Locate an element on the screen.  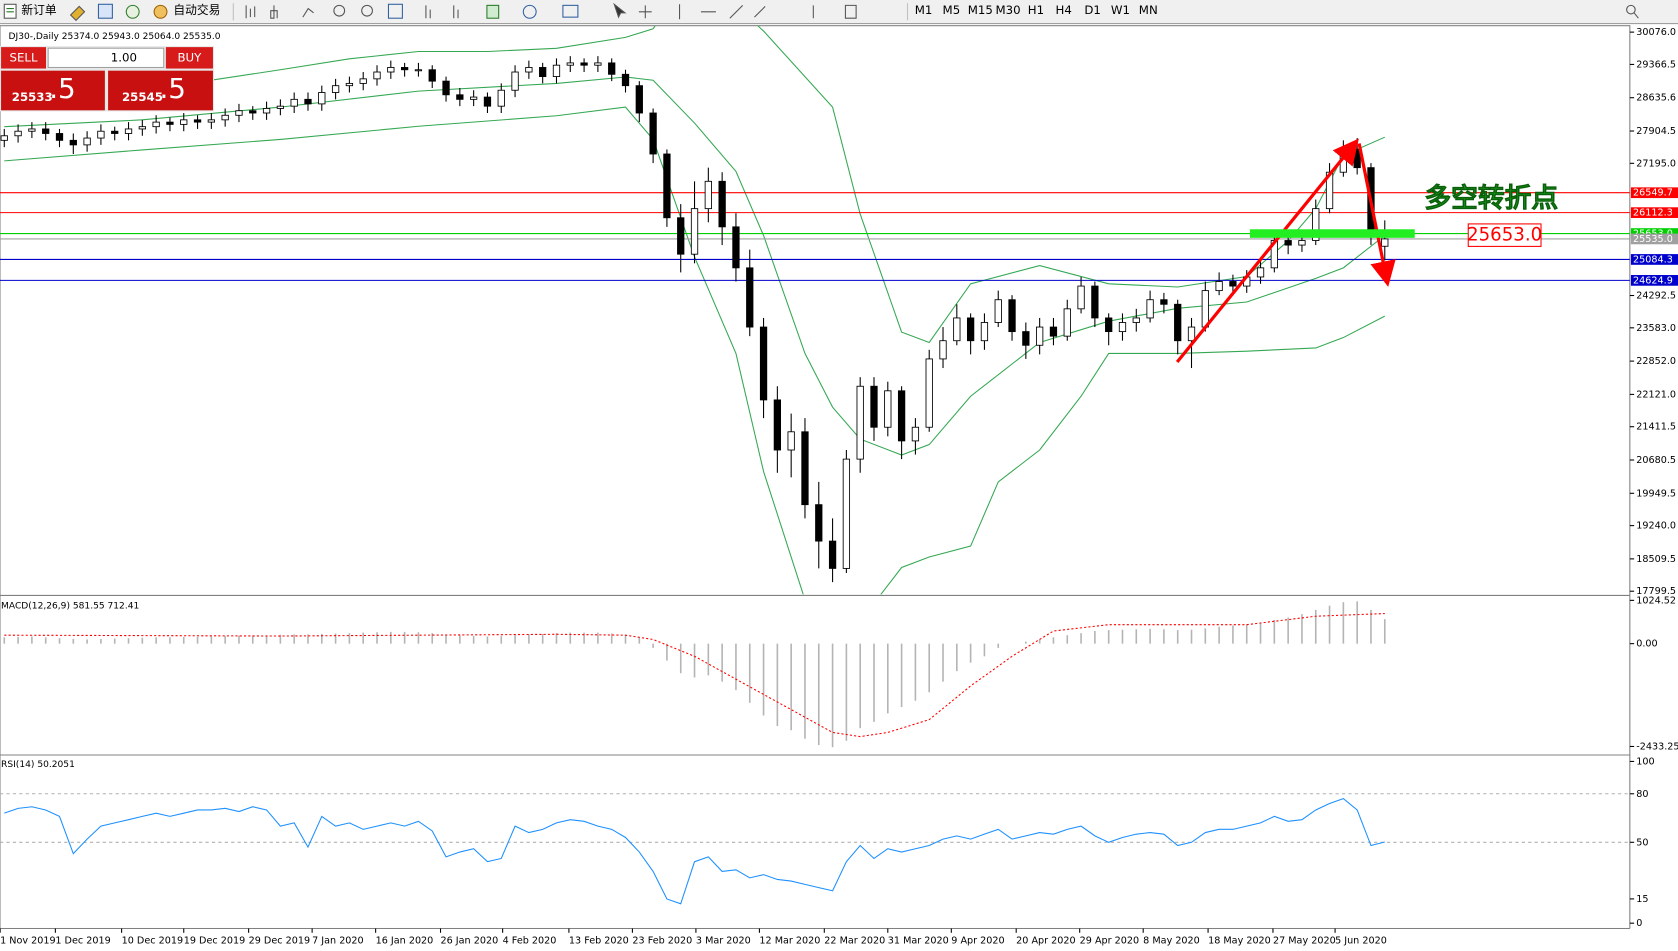
turning-point-bar is located at coordinates (1332, 233).